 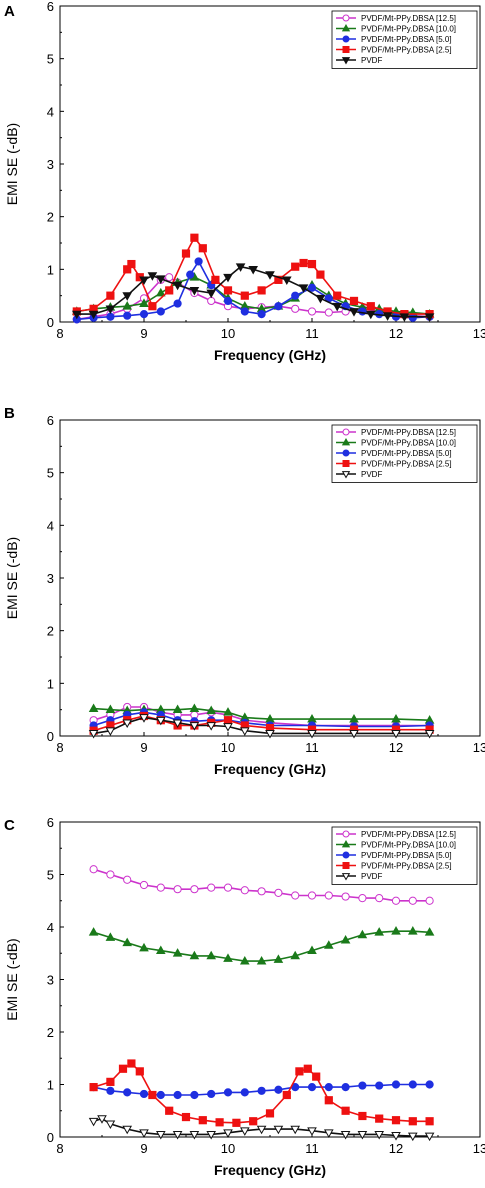 What do you see at coordinates (261, 1127) in the screenshot?
I see `series-line` at bounding box center [261, 1127].